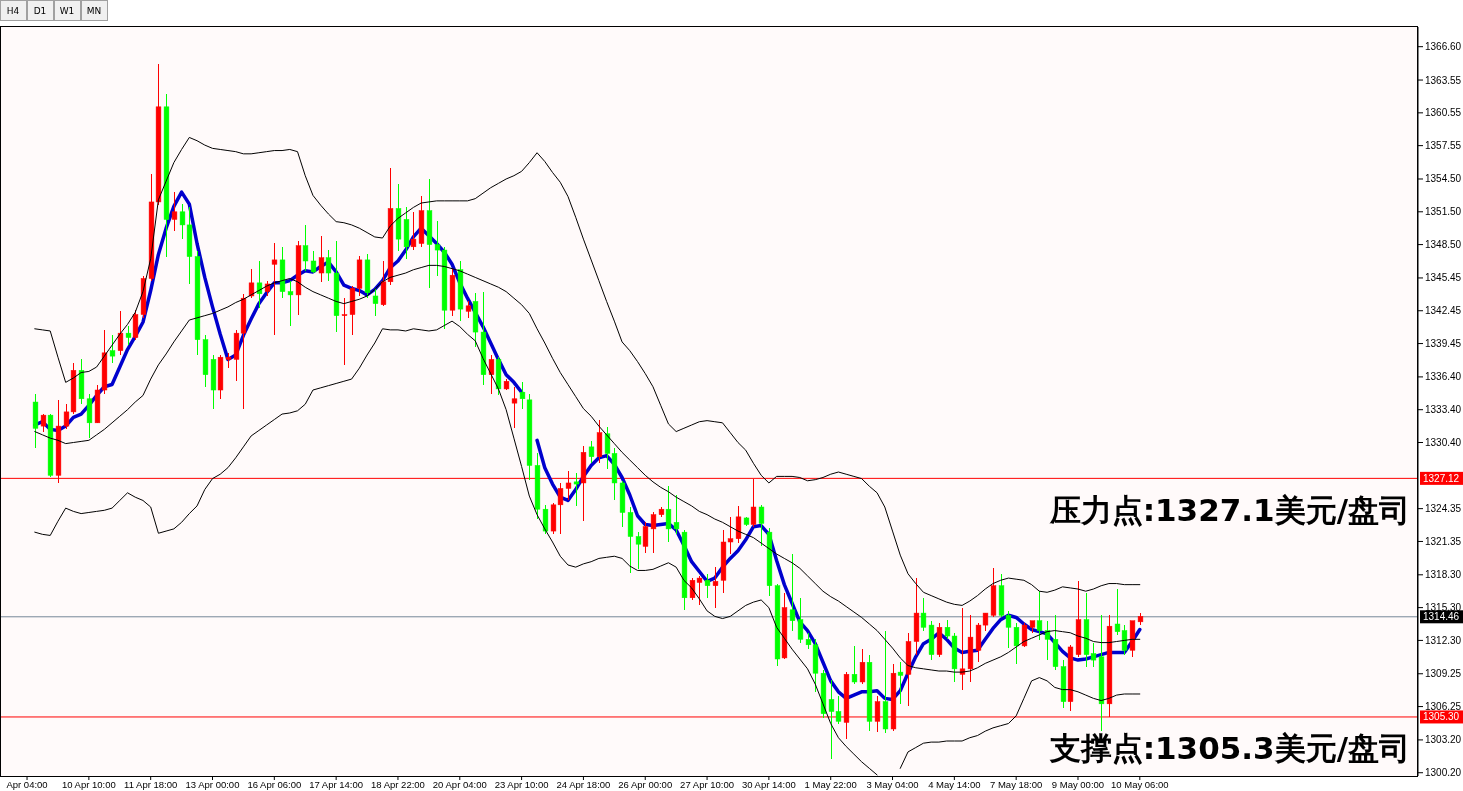 This screenshot has height=791, width=1463. Describe the element at coordinates (954, 784) in the screenshot. I see `x-tick-label: 4 May 14:00` at that location.